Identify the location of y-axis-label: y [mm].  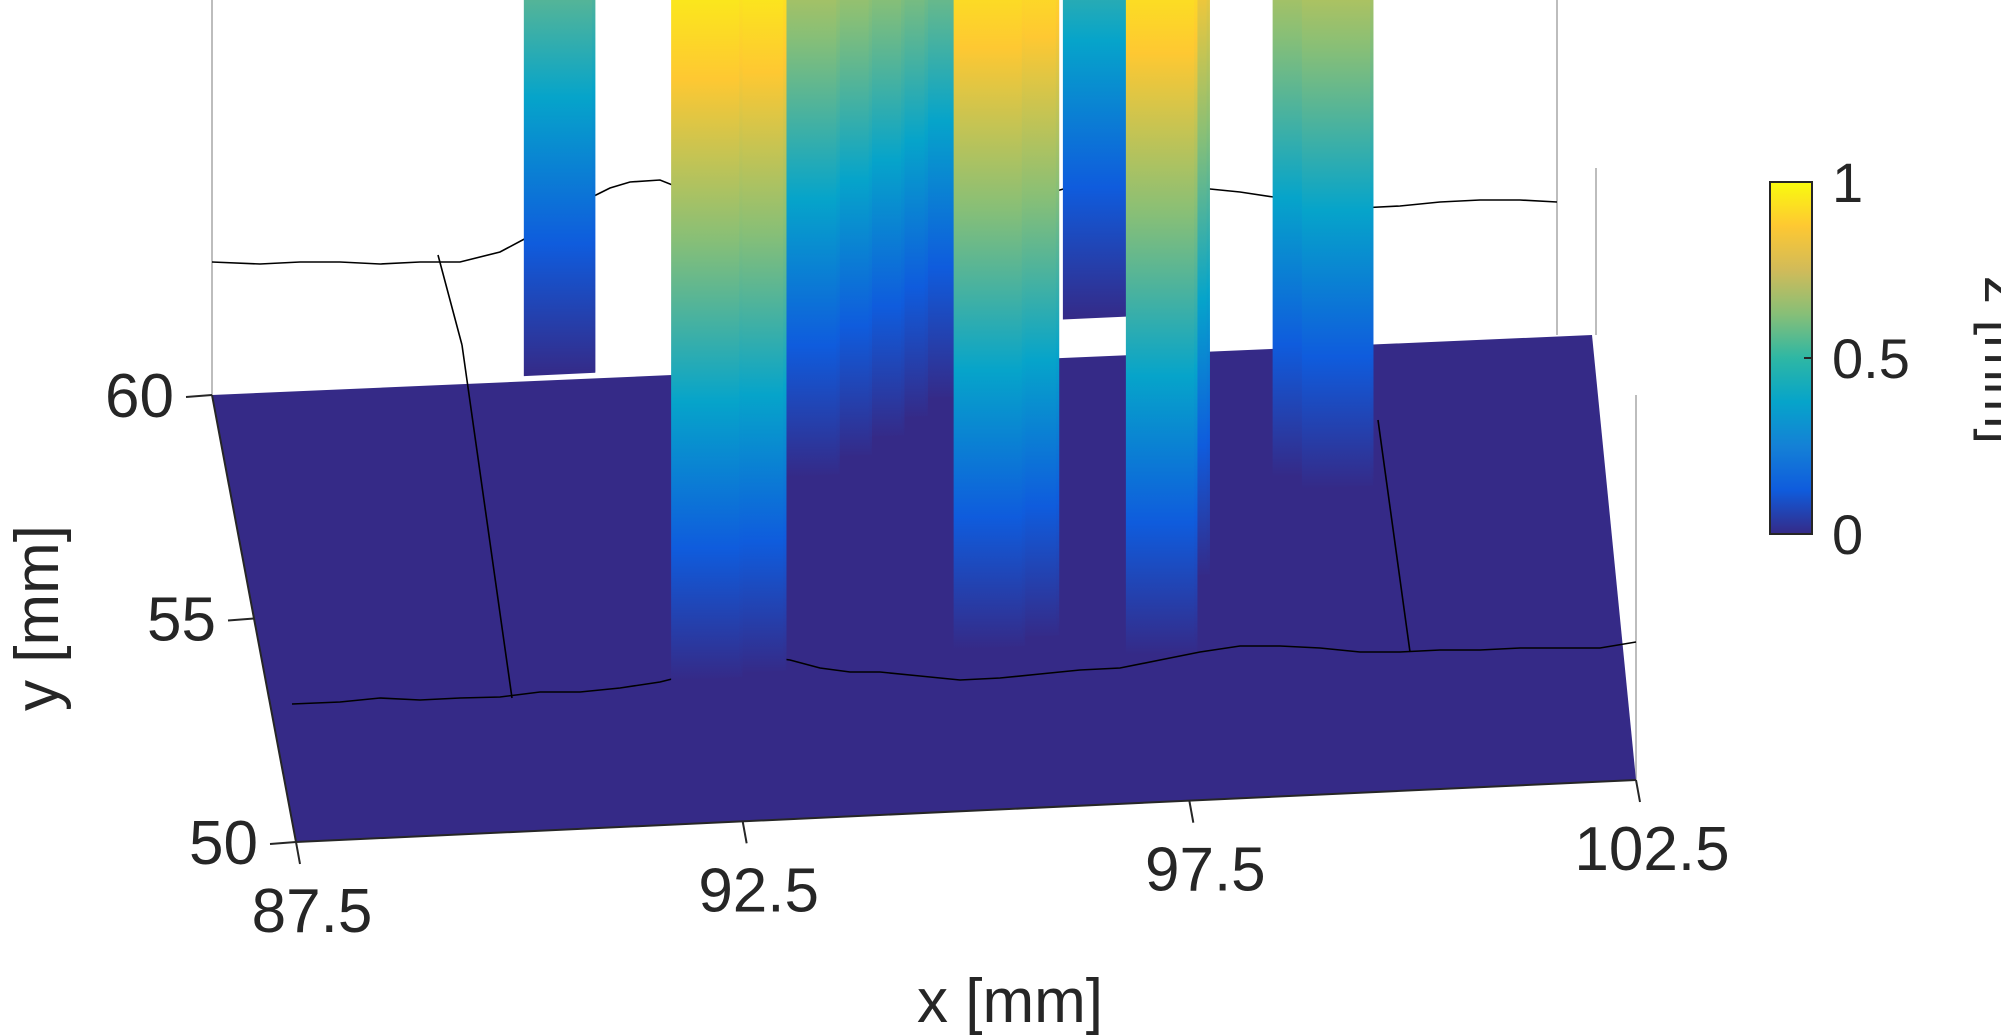
(37, 618).